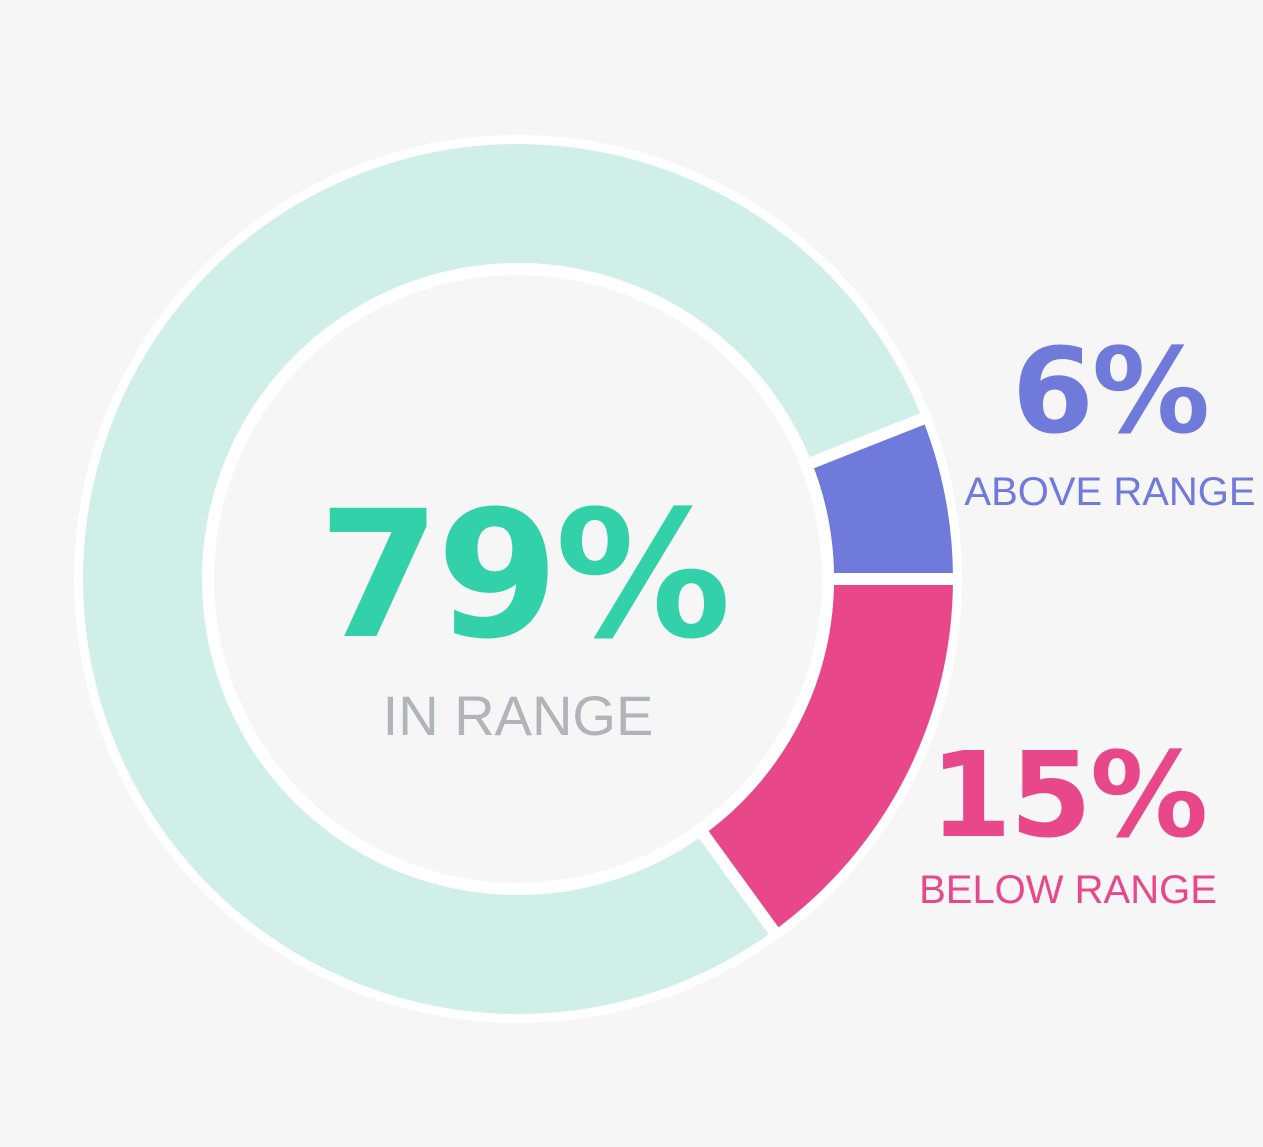 The image size is (1263, 1147). Describe the element at coordinates (828, 755) in the screenshot. I see `donut-segment-below-range` at that location.